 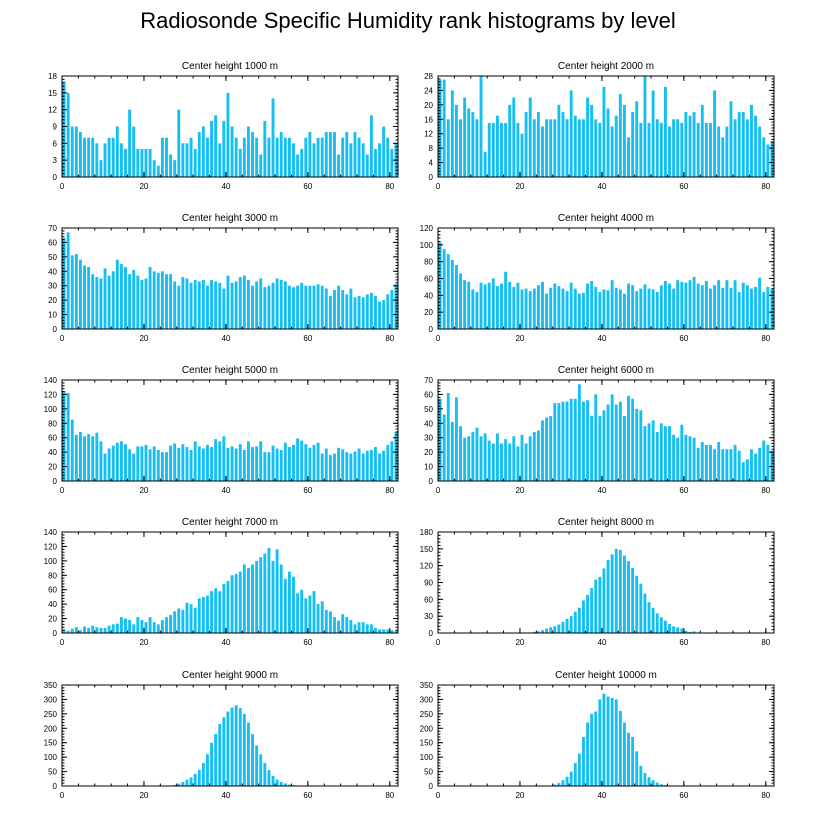 I want to click on y-tick-label: 200, so click(x=51, y=728).